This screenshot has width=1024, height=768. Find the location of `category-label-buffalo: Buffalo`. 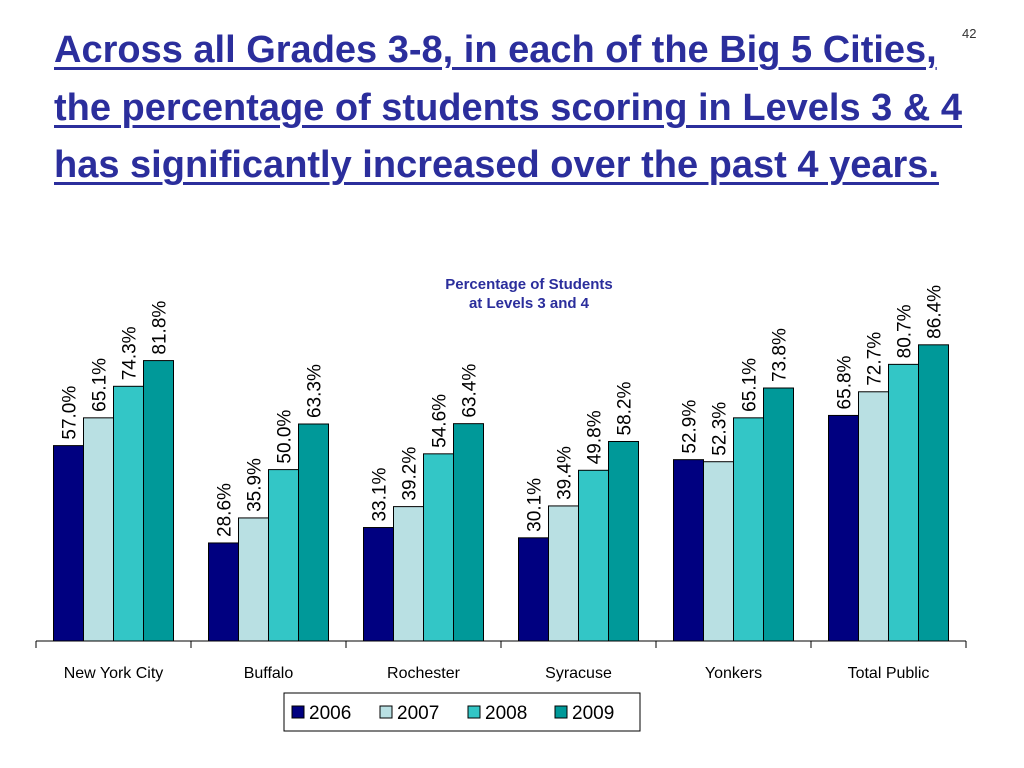

category-label-buffalo: Buffalo is located at coordinates (269, 673).